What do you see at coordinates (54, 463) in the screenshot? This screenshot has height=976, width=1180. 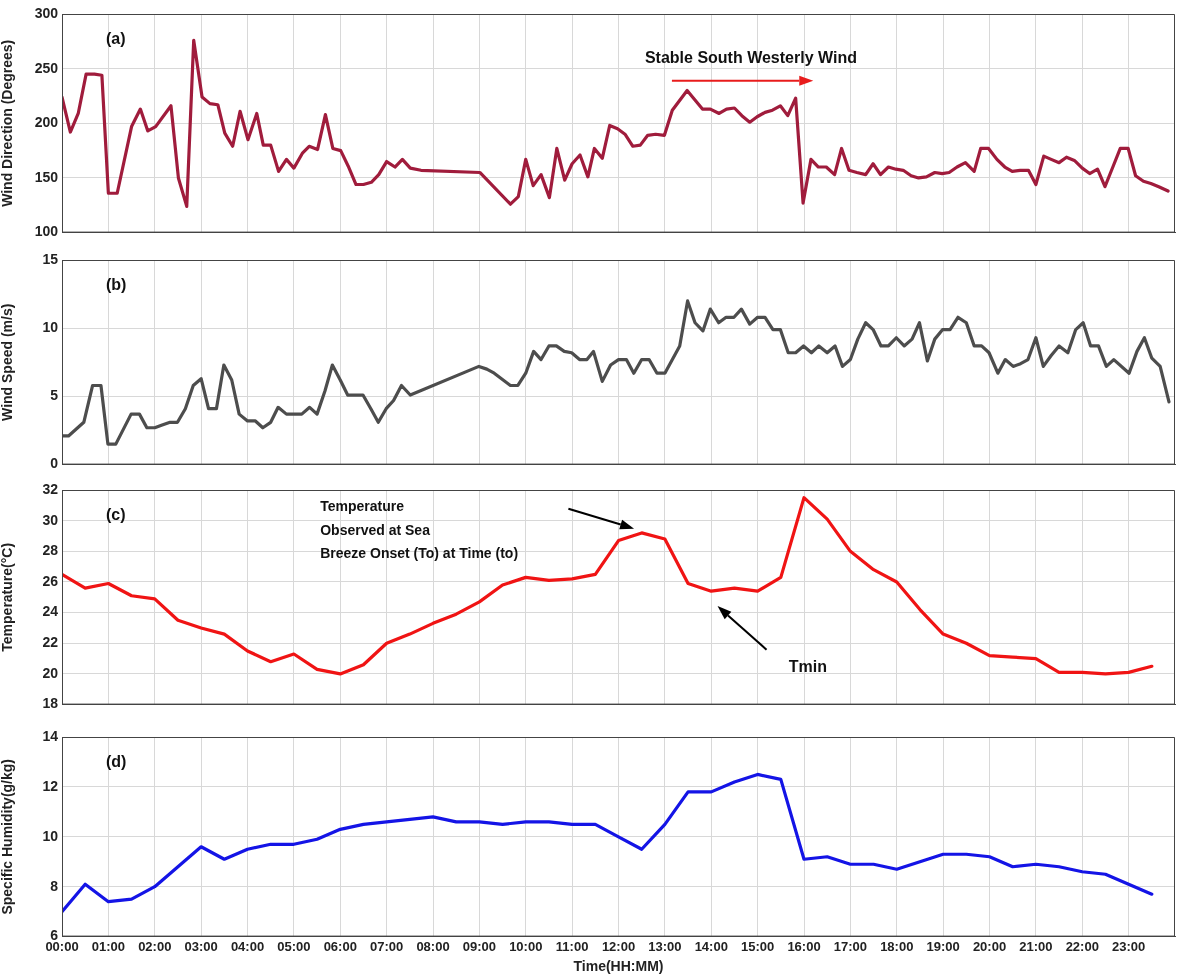 I see `y-tick-label: 0` at bounding box center [54, 463].